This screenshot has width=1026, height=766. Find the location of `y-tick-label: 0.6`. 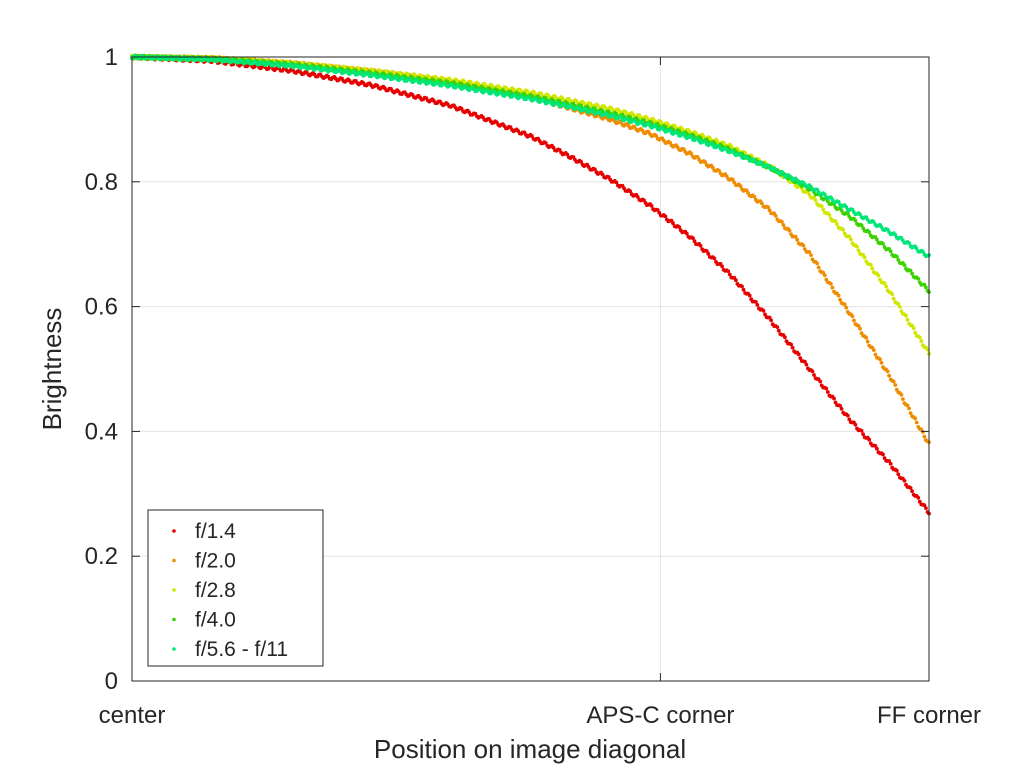

y-tick-label: 0.6 is located at coordinates (101, 307).